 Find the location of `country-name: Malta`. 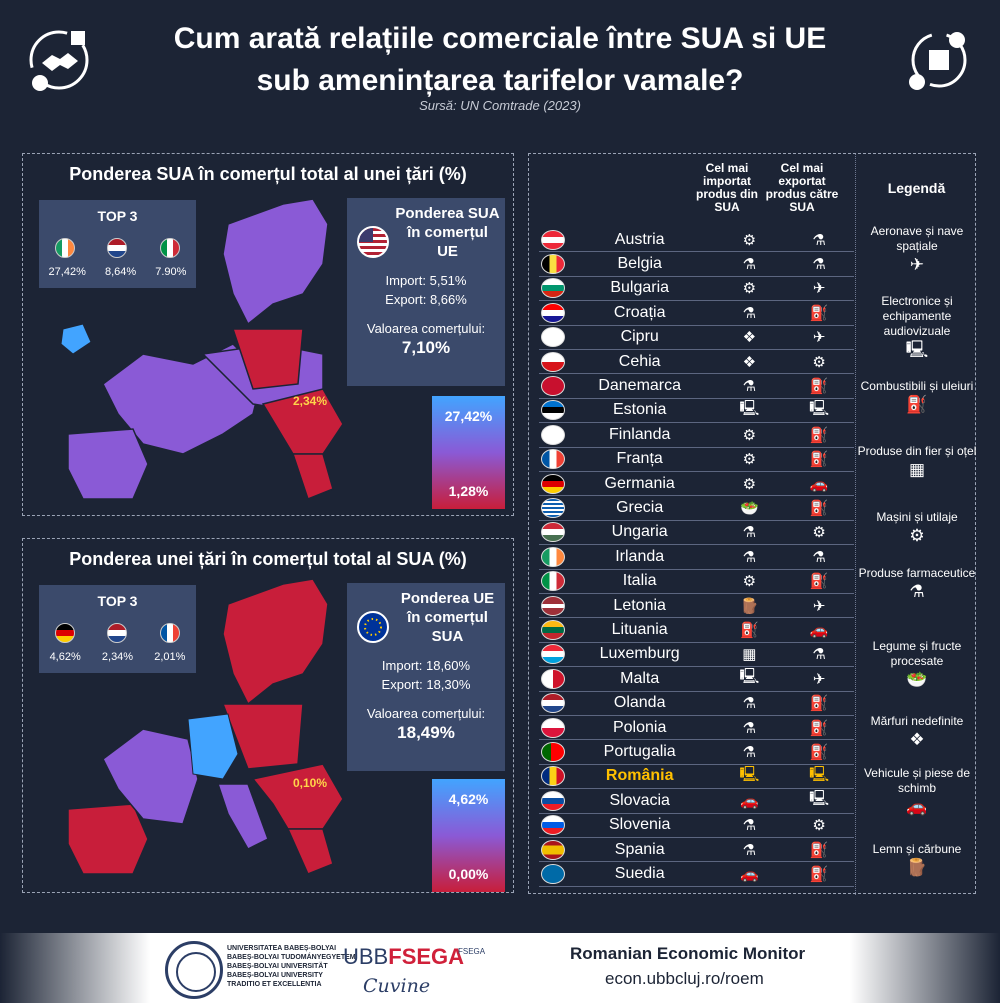

country-name: Malta is located at coordinates (640, 678).